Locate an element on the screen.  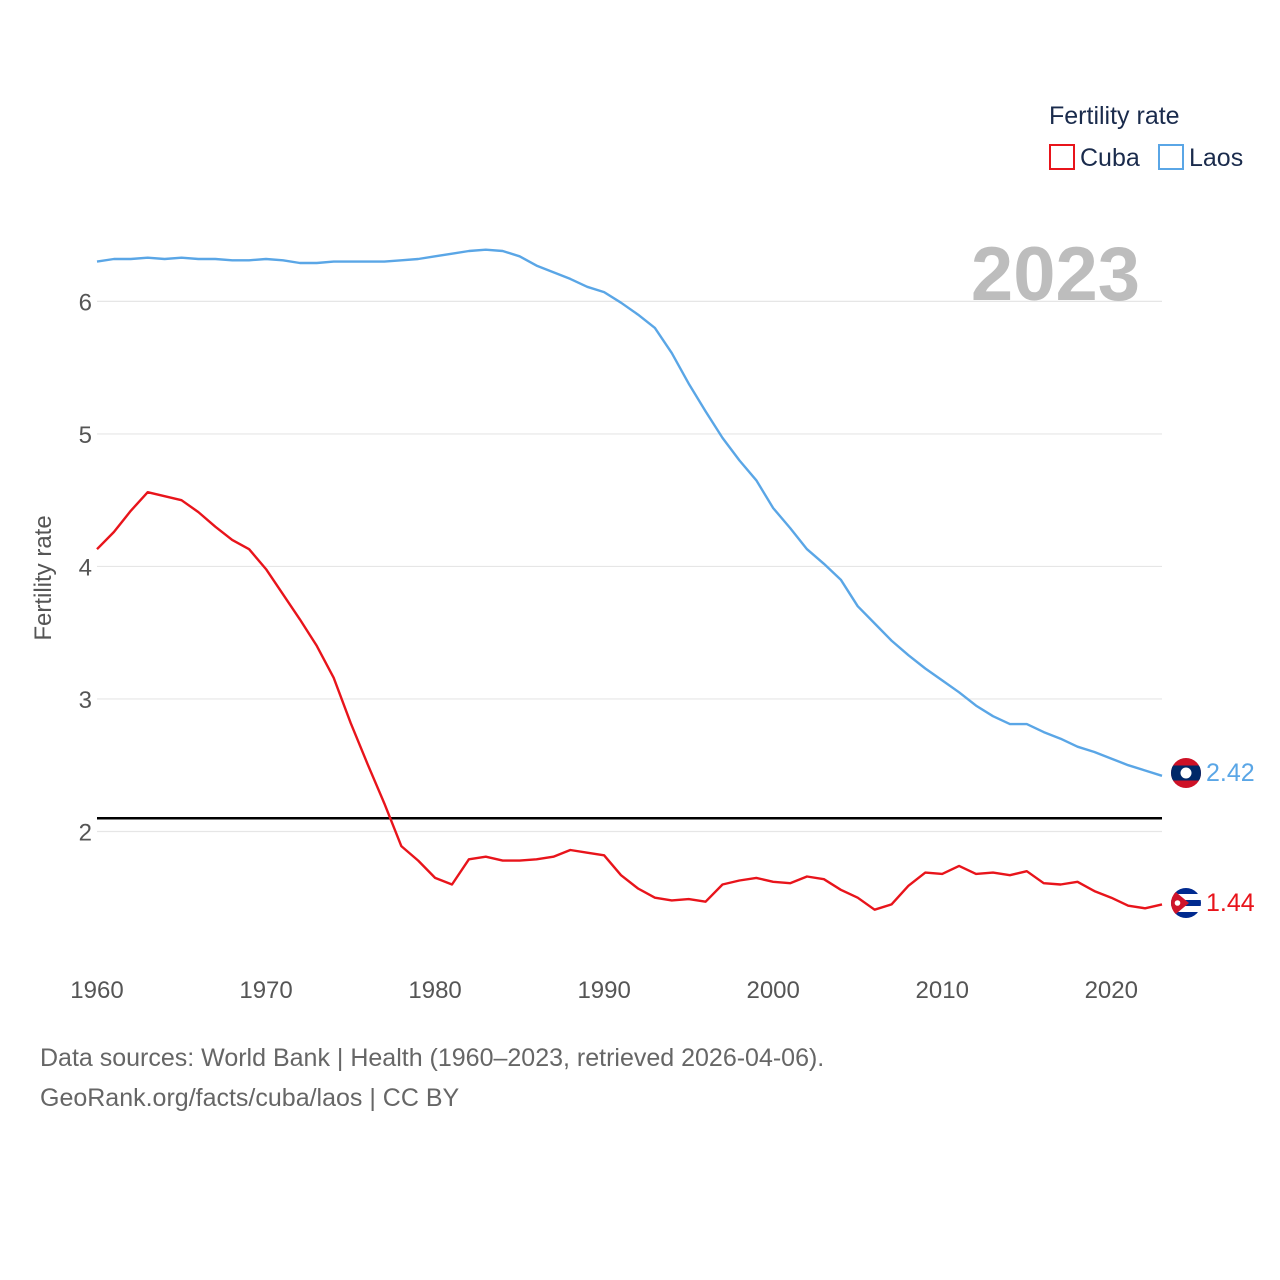
y-tick-label-4: 4 is located at coordinates (85, 567).